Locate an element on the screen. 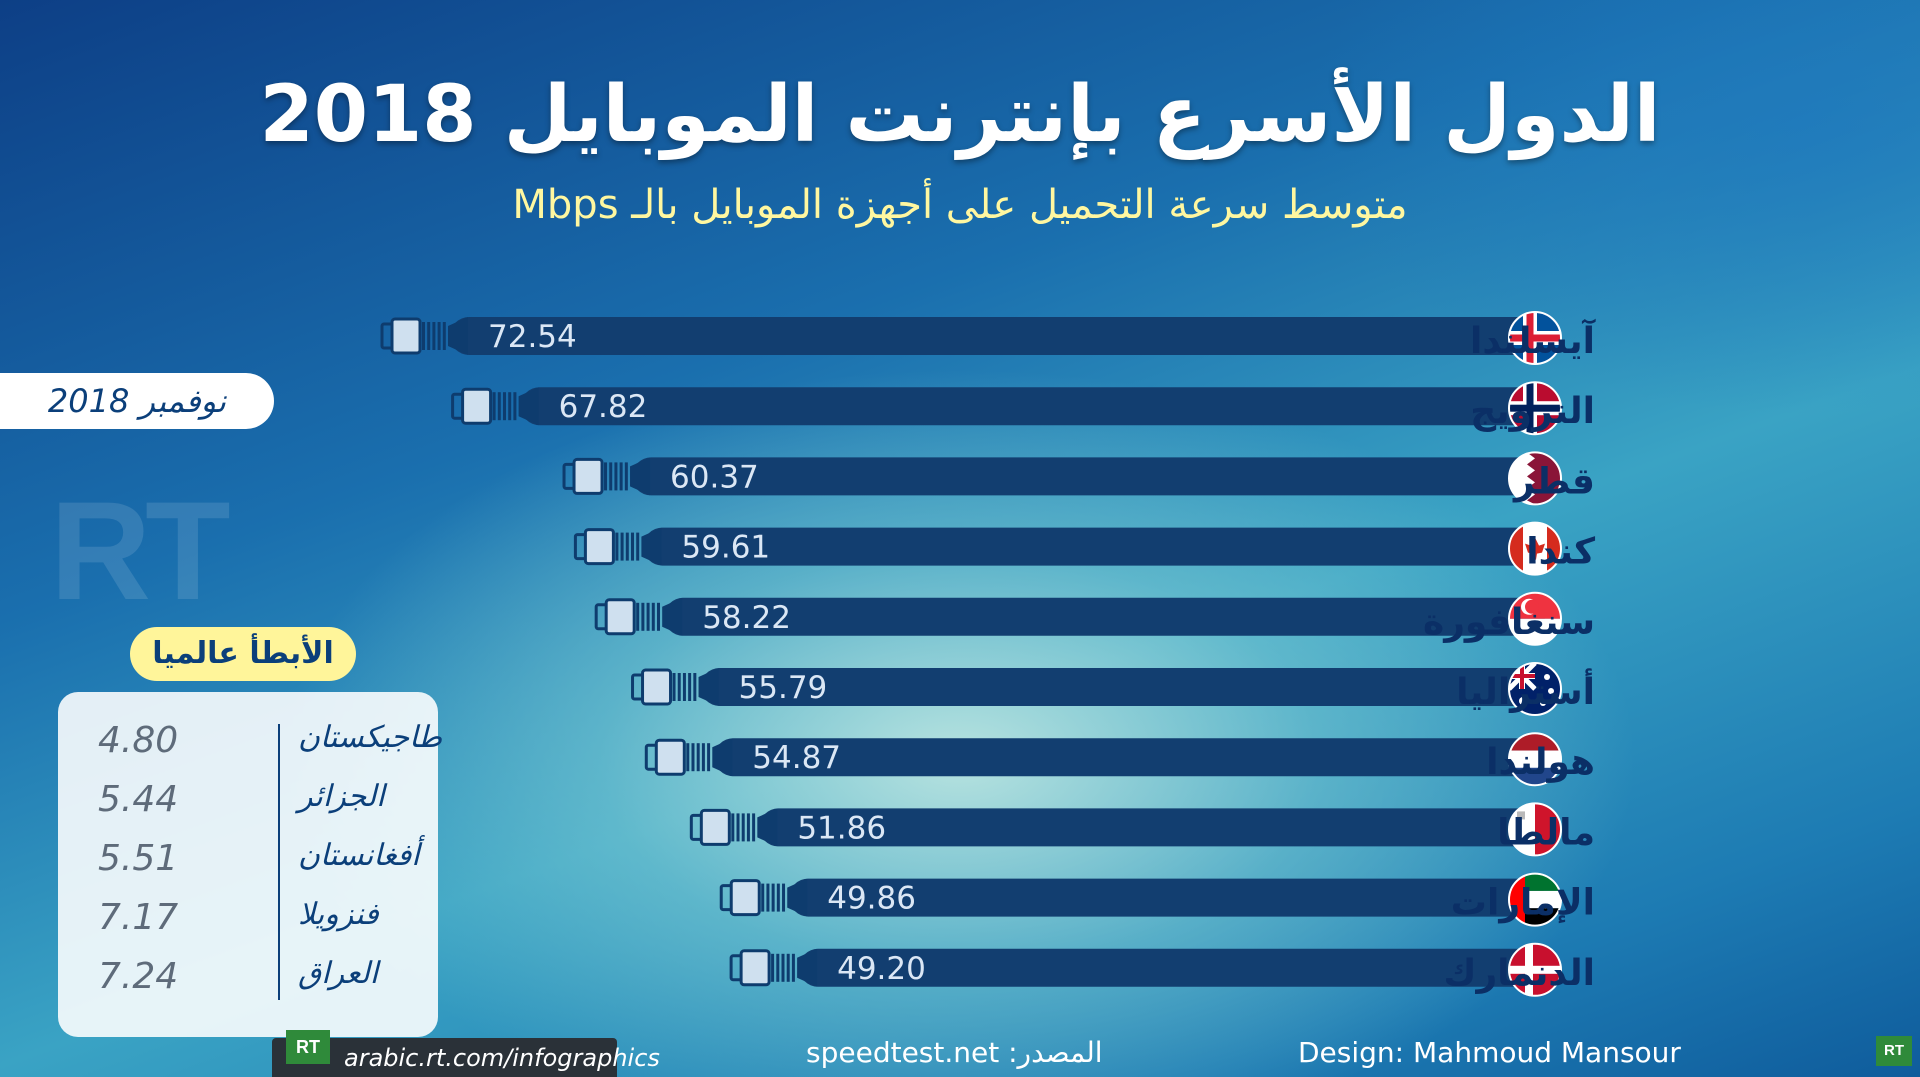  value-label: 51.86 is located at coordinates (841, 828).